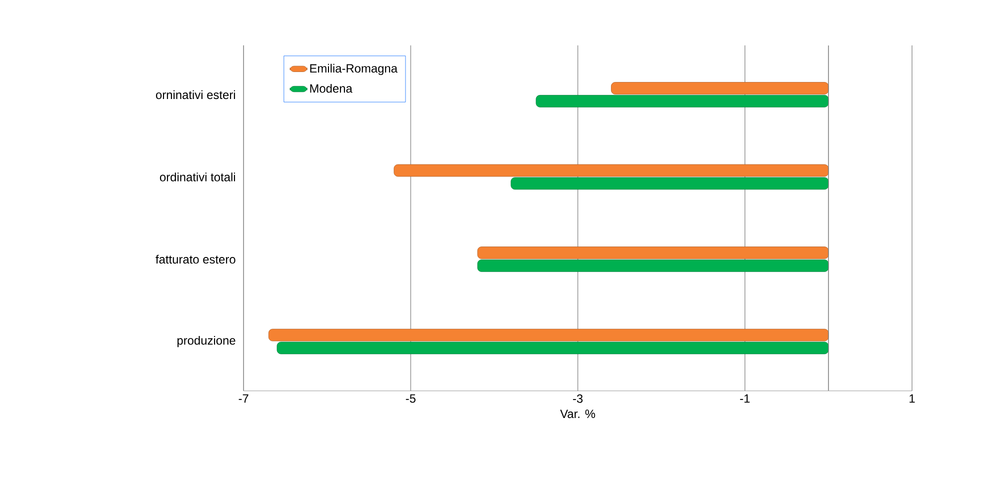  Describe the element at coordinates (354, 69) in the screenshot. I see `legend-label: Emilia-Romagna` at that location.